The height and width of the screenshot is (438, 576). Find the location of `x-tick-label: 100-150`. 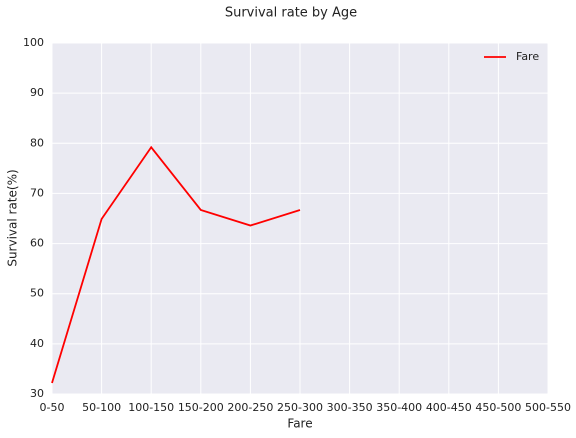

x-tick-label: 100-150 is located at coordinates (151, 407).